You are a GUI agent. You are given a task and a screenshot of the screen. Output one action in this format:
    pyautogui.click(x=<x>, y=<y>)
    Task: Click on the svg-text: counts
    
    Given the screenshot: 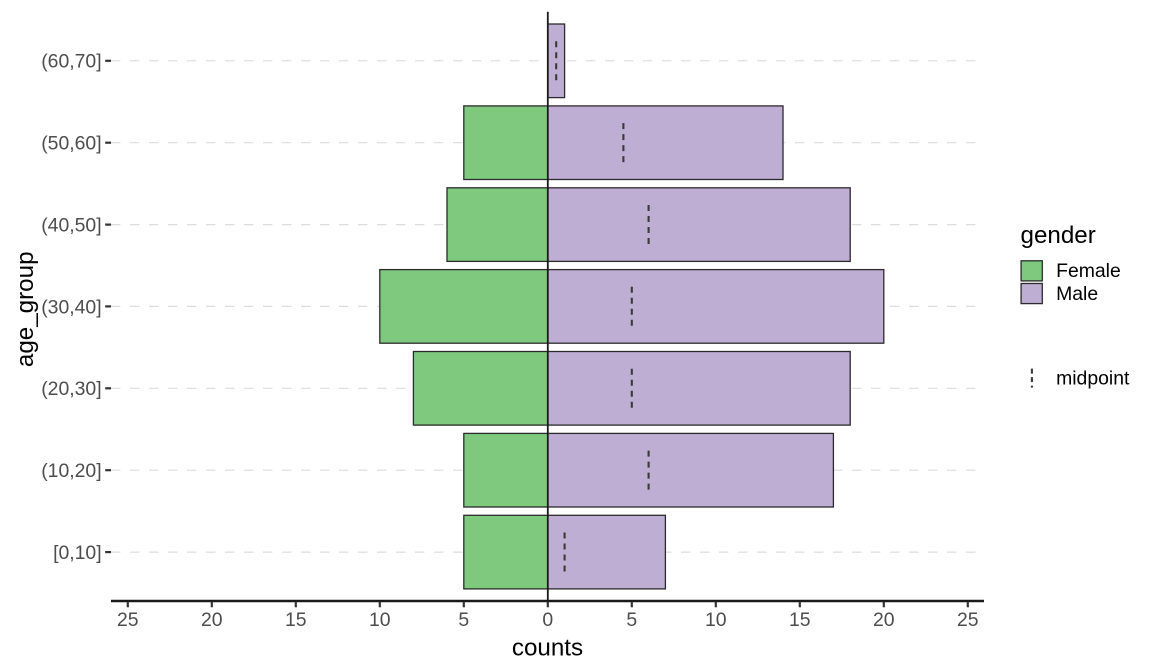 What is the action you would take?
    pyautogui.click(x=547, y=648)
    